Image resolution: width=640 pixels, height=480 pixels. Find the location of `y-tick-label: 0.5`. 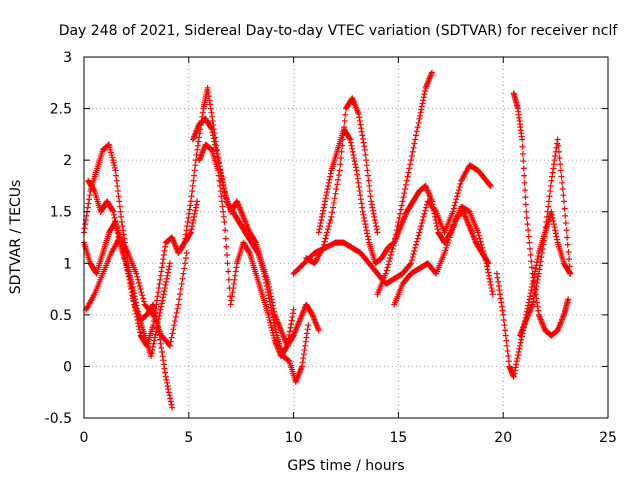

y-tick-label: 0.5 is located at coordinates (61, 316).